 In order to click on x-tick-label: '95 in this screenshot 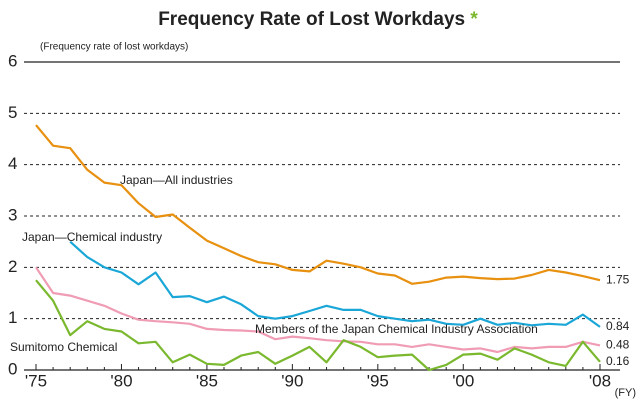, I will do `click(378, 380)`.